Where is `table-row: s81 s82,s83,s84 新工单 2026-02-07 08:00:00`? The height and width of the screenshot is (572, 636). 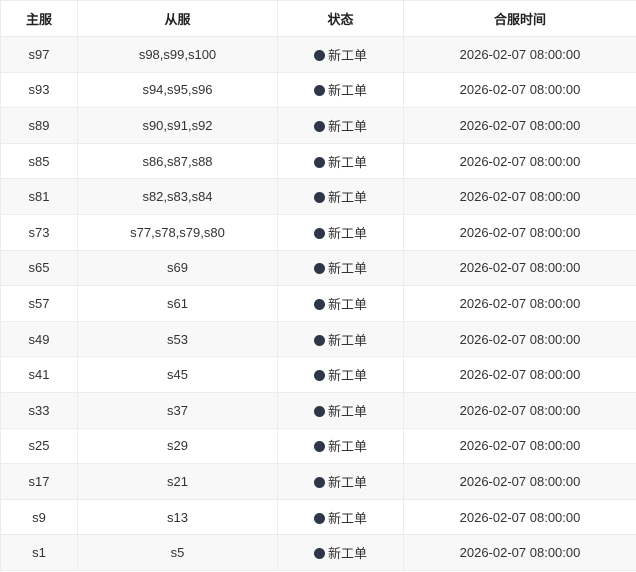
table-row: s81 s82,s83,s84 新工单 2026-02-07 08:00:00 is located at coordinates (318, 196).